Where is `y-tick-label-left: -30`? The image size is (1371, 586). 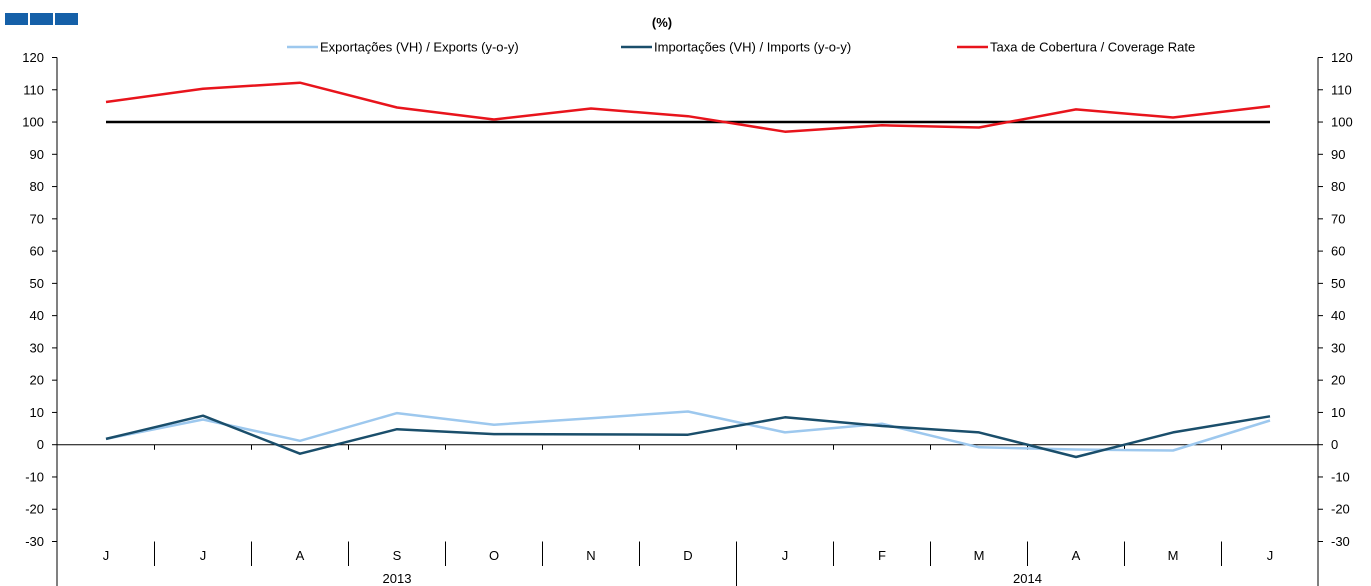
y-tick-label-left: -30 is located at coordinates (34, 541).